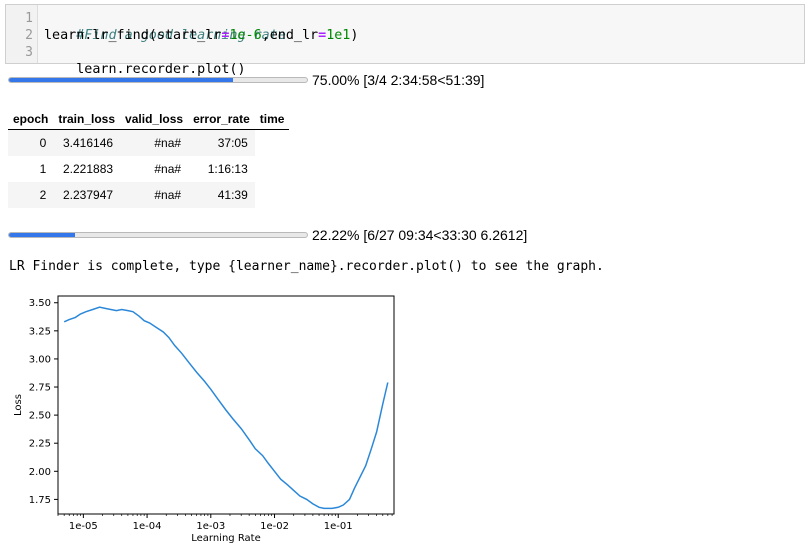 The height and width of the screenshot is (555, 810). I want to click on batch-progress-fill, so click(42, 235).